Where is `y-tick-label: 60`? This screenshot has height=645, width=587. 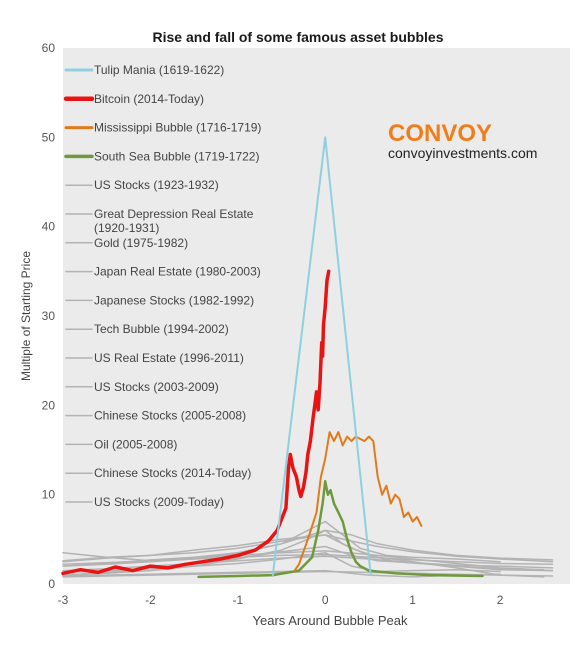
y-tick-label: 60 is located at coordinates (49, 48).